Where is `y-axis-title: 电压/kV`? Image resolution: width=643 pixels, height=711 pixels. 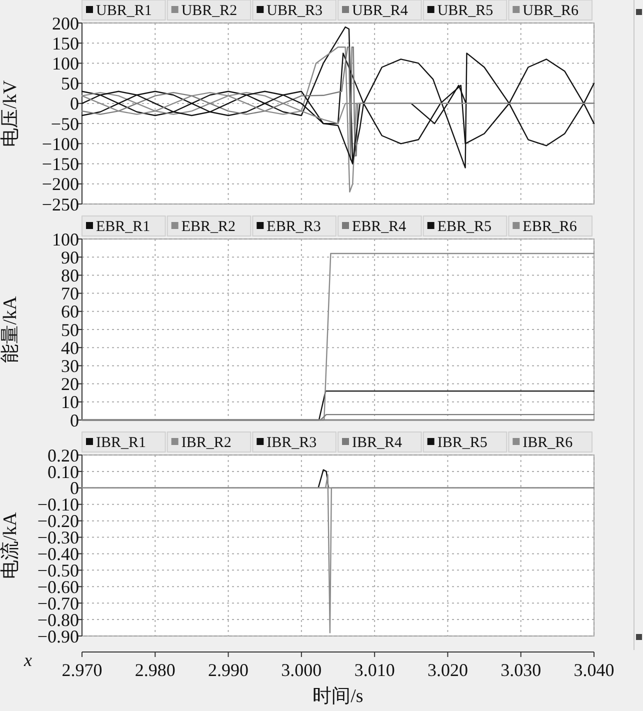 y-axis-title: 电压/kV is located at coordinates (10, 113).